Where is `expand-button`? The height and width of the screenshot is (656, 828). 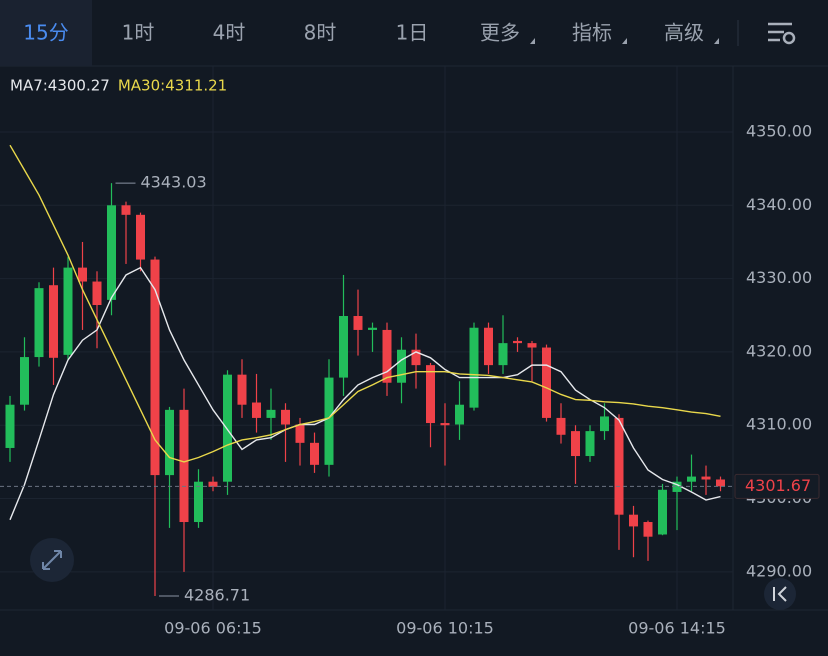
expand-button is located at coordinates (52, 560).